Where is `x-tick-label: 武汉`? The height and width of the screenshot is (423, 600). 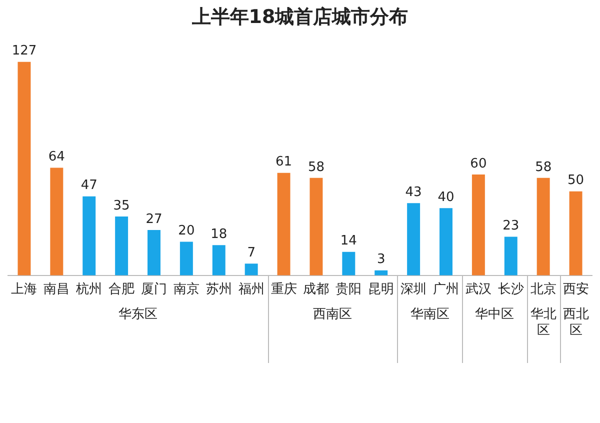
x-tick-label: 武汉 is located at coordinates (478, 288).